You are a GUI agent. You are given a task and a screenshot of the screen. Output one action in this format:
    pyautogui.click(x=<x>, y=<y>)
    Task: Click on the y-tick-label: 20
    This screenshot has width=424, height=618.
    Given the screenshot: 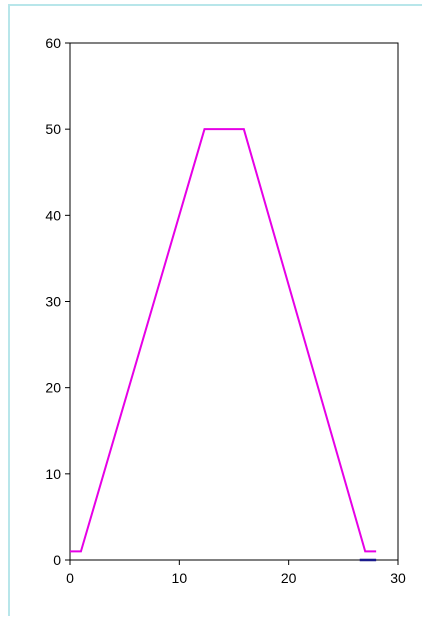 What is the action you would take?
    pyautogui.click(x=53, y=388)
    